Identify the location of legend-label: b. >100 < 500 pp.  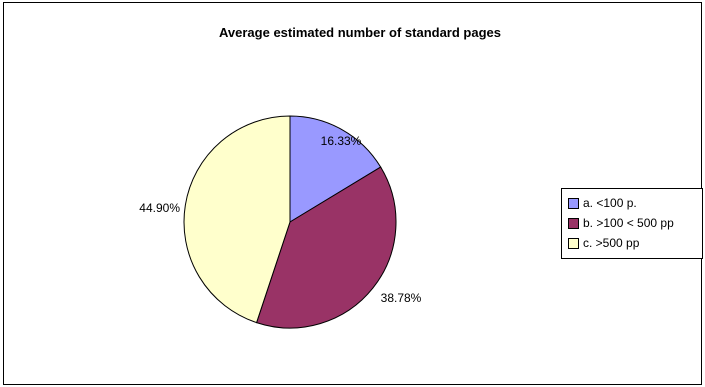
(628, 223).